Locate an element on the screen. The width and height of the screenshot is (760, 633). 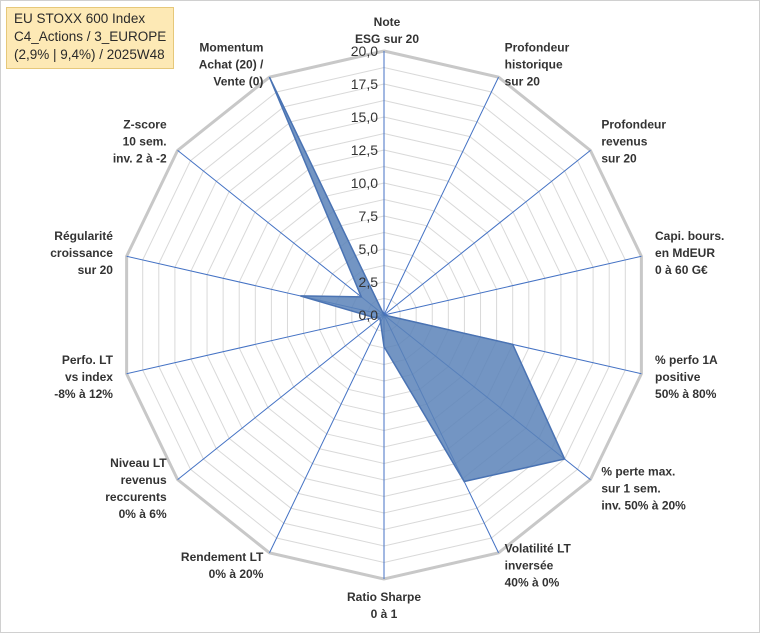
radar-axis-label: Ratio Sharpe 0 à 1 is located at coordinates (384, 605).